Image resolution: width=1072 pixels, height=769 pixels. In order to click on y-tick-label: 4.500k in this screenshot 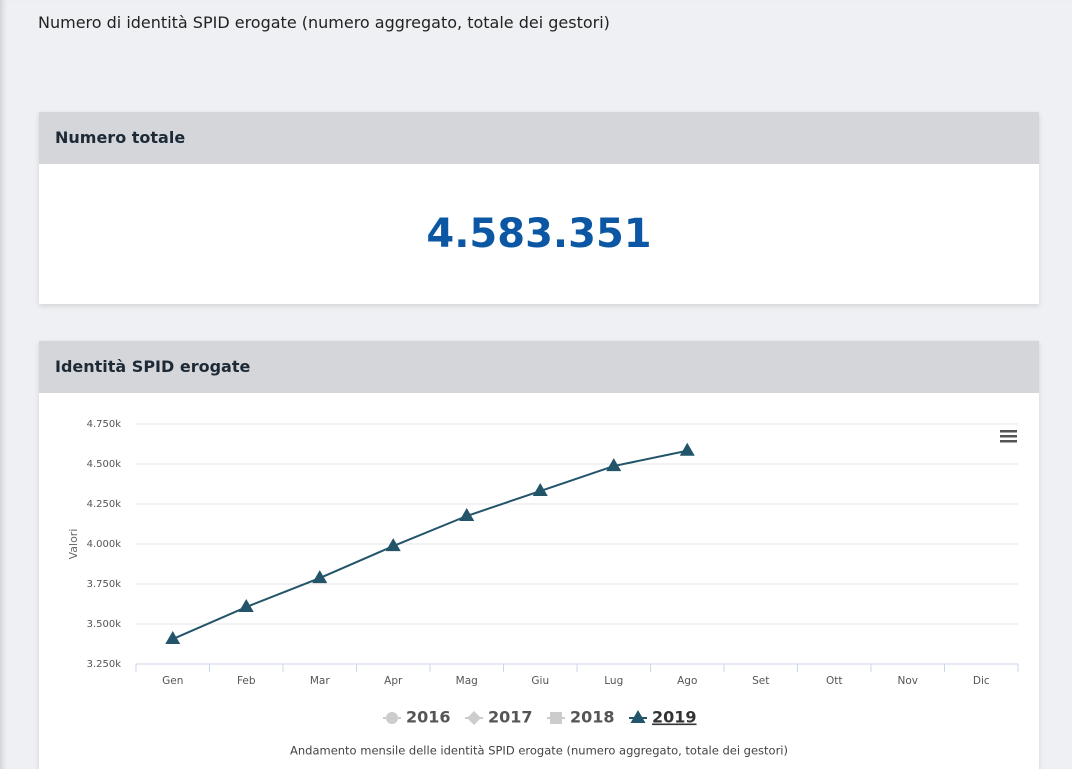, I will do `click(104, 464)`.